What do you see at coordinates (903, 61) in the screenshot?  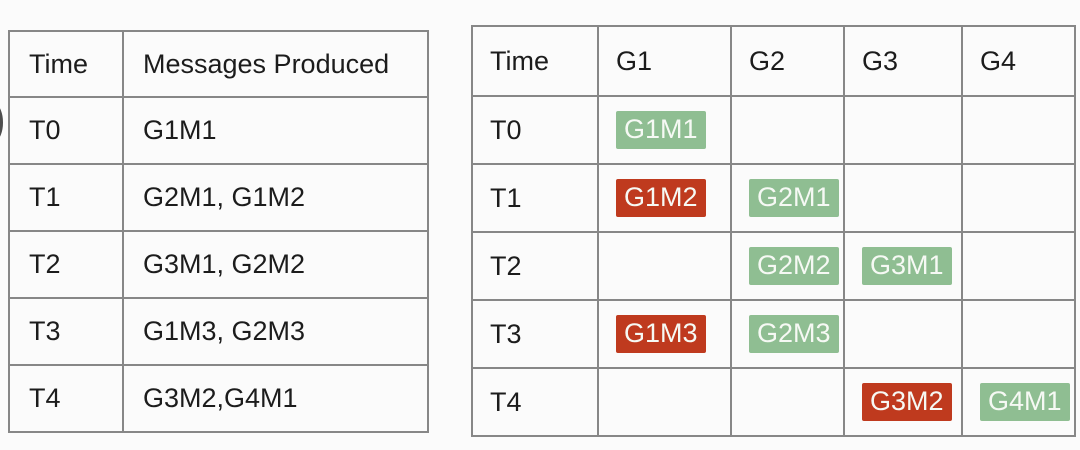 I see `col-header-g3: G3` at bounding box center [903, 61].